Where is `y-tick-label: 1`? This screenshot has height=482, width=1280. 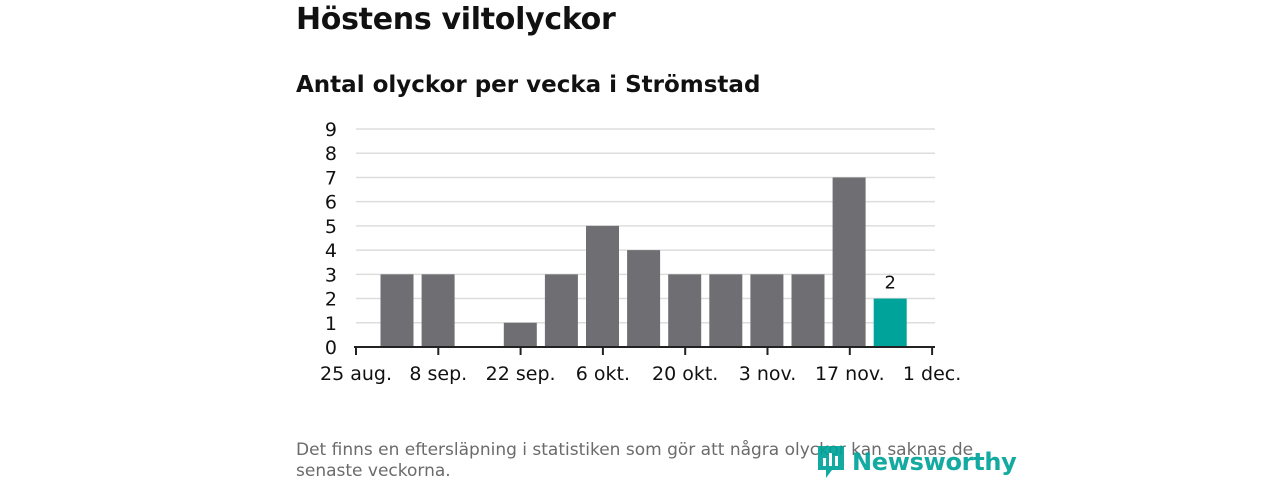
y-tick-label: 1 is located at coordinates (331, 324).